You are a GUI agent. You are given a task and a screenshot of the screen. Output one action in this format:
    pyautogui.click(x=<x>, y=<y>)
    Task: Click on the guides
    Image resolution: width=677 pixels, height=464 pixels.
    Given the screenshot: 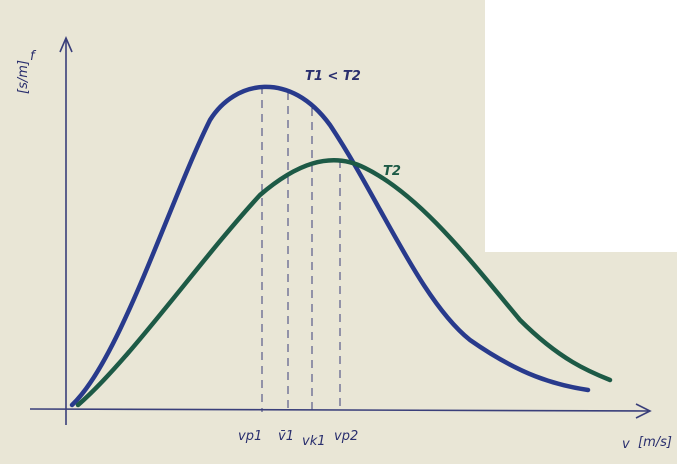 What is the action you would take?
    pyautogui.click(x=301, y=249)
    